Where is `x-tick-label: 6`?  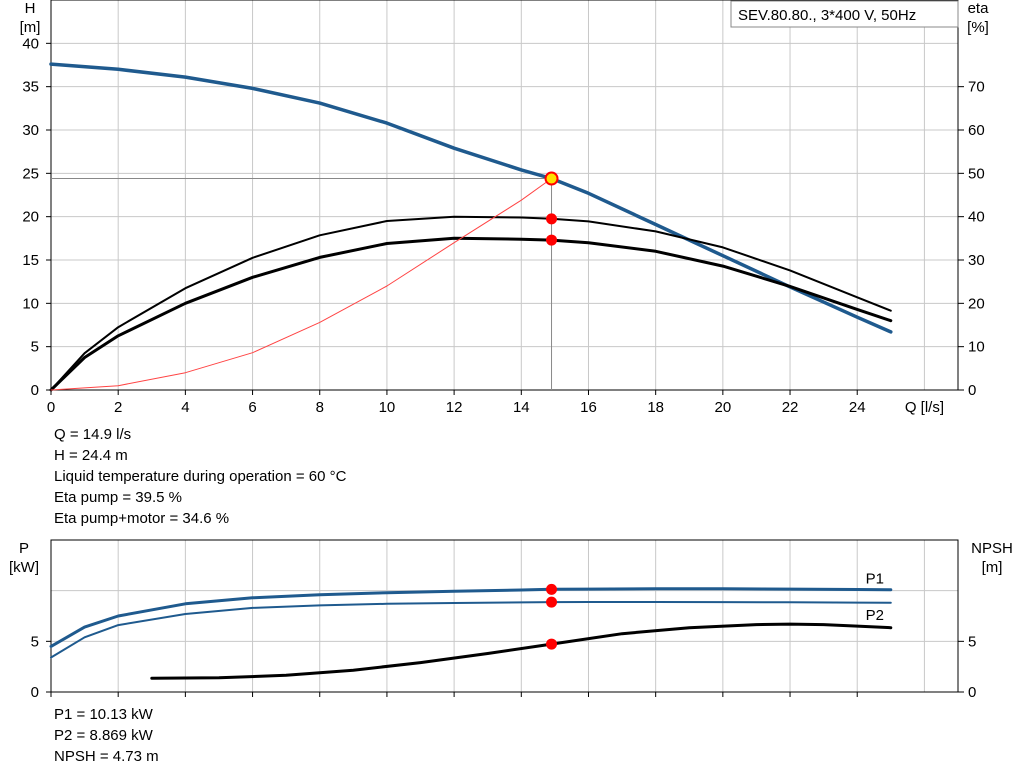 x-tick-label: 6 is located at coordinates (252, 407).